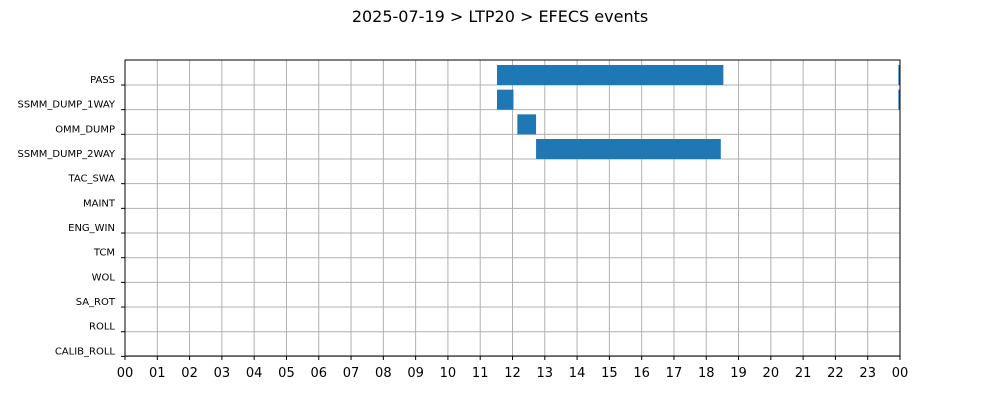  Describe the element at coordinates (803, 373) in the screenshot. I see `x-tick-label: 21` at that location.